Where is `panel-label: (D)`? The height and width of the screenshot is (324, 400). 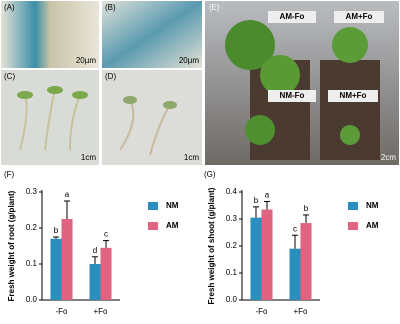 panel-label: (D) is located at coordinates (110, 76).